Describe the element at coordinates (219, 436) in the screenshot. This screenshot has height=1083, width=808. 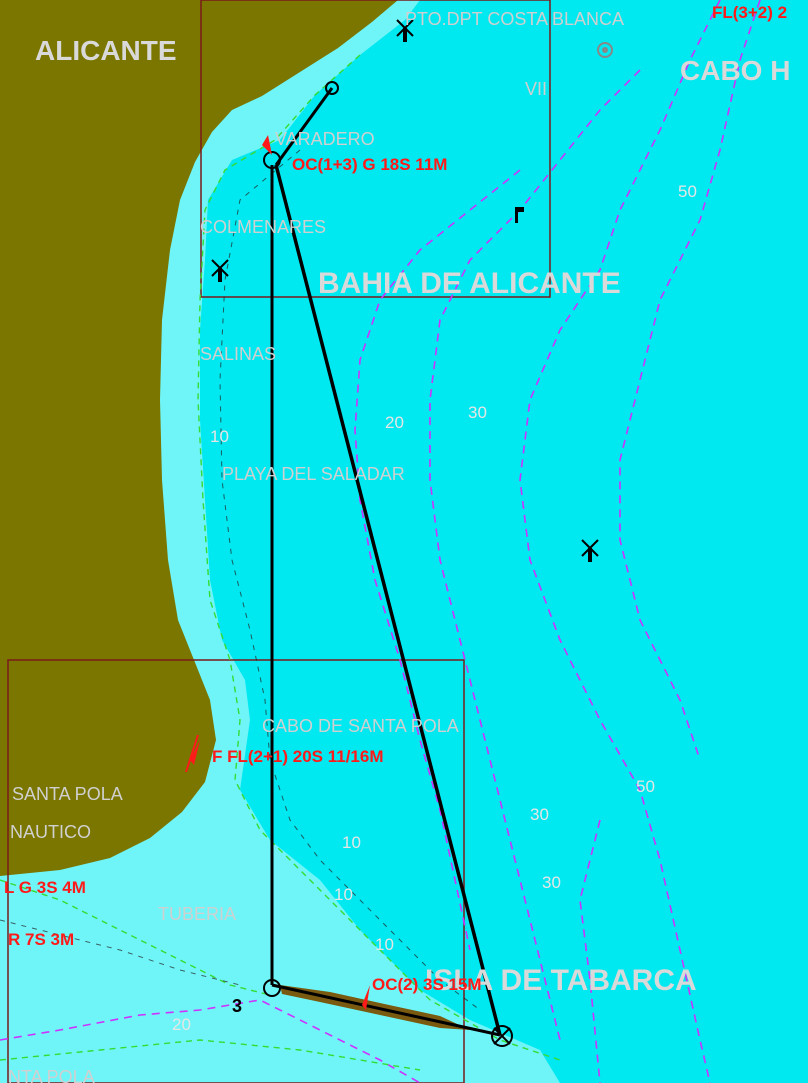
I see `depth-10-left: 10` at that location.